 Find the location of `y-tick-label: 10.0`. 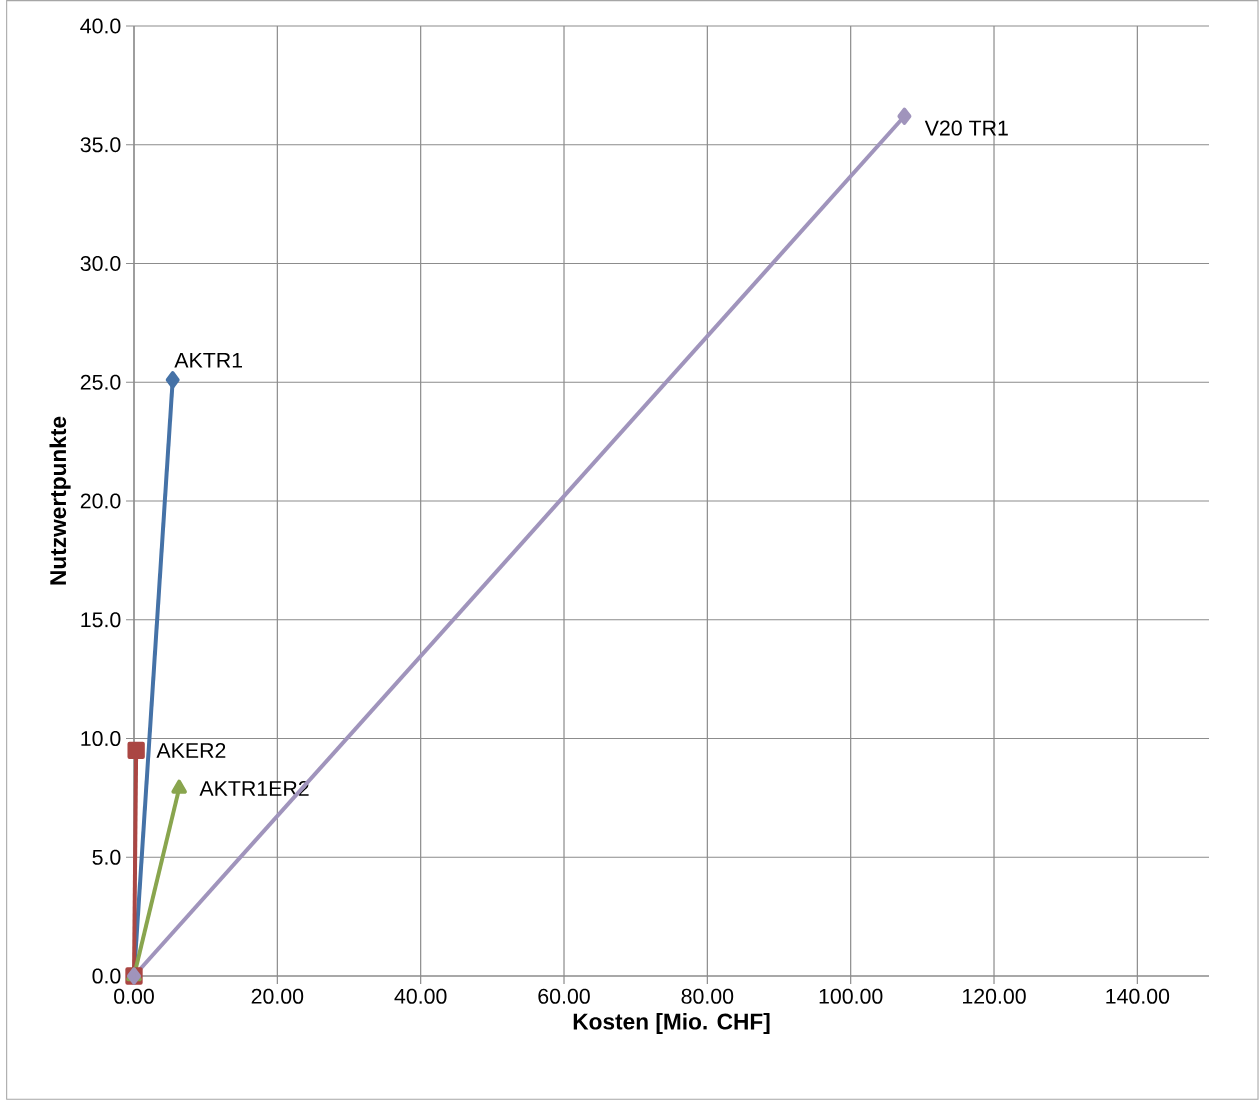

y-tick-label: 10.0 is located at coordinates (101, 738).